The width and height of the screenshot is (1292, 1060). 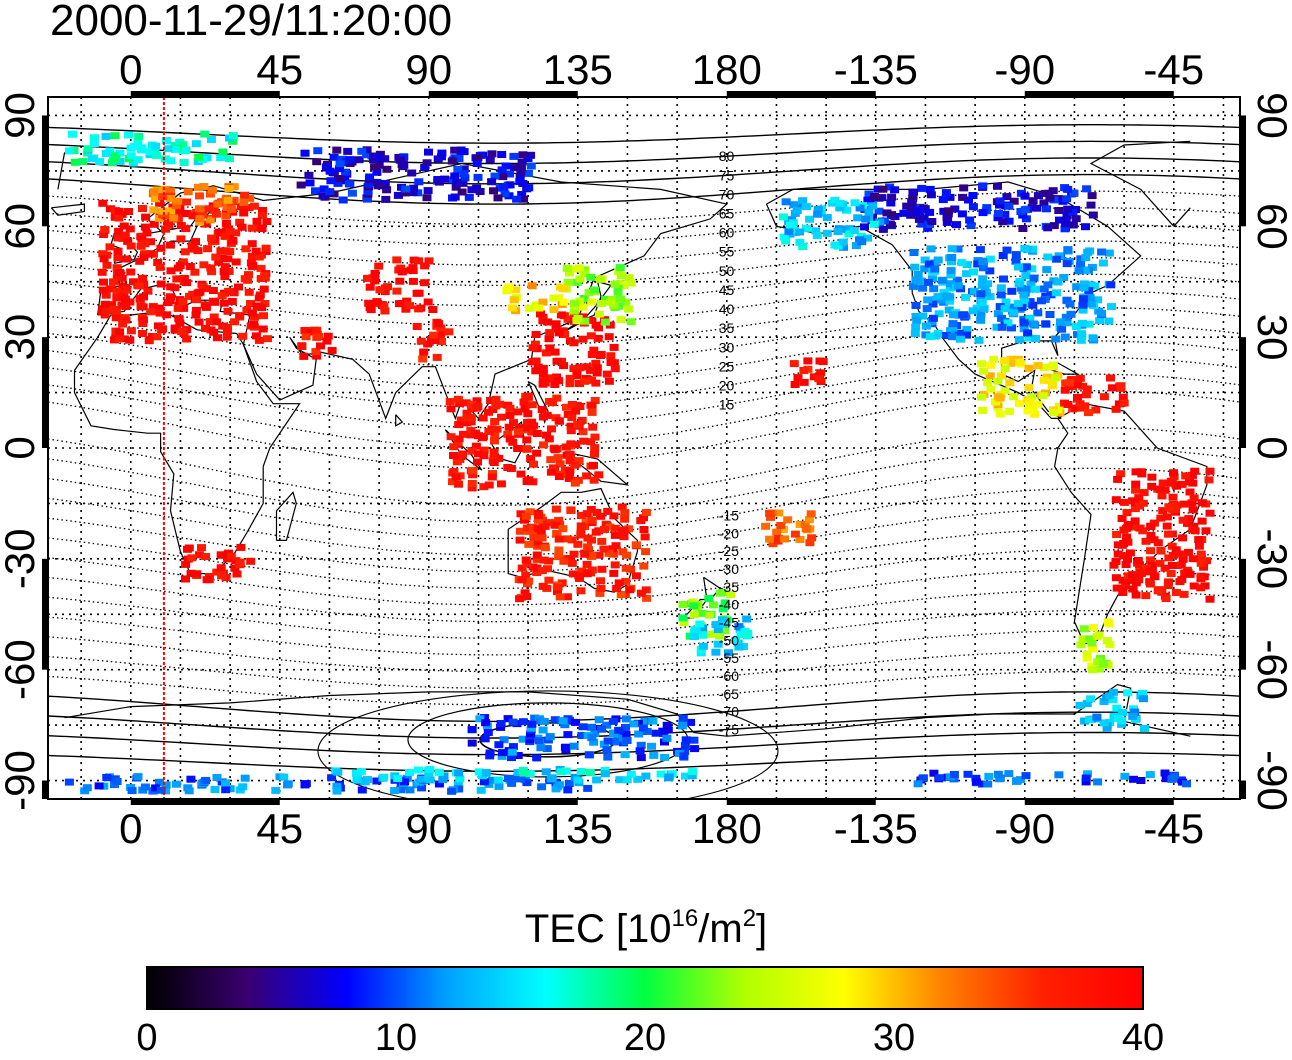 What do you see at coordinates (644, 171) in the screenshot?
I see `magnetic-latitude-contour` at bounding box center [644, 171].